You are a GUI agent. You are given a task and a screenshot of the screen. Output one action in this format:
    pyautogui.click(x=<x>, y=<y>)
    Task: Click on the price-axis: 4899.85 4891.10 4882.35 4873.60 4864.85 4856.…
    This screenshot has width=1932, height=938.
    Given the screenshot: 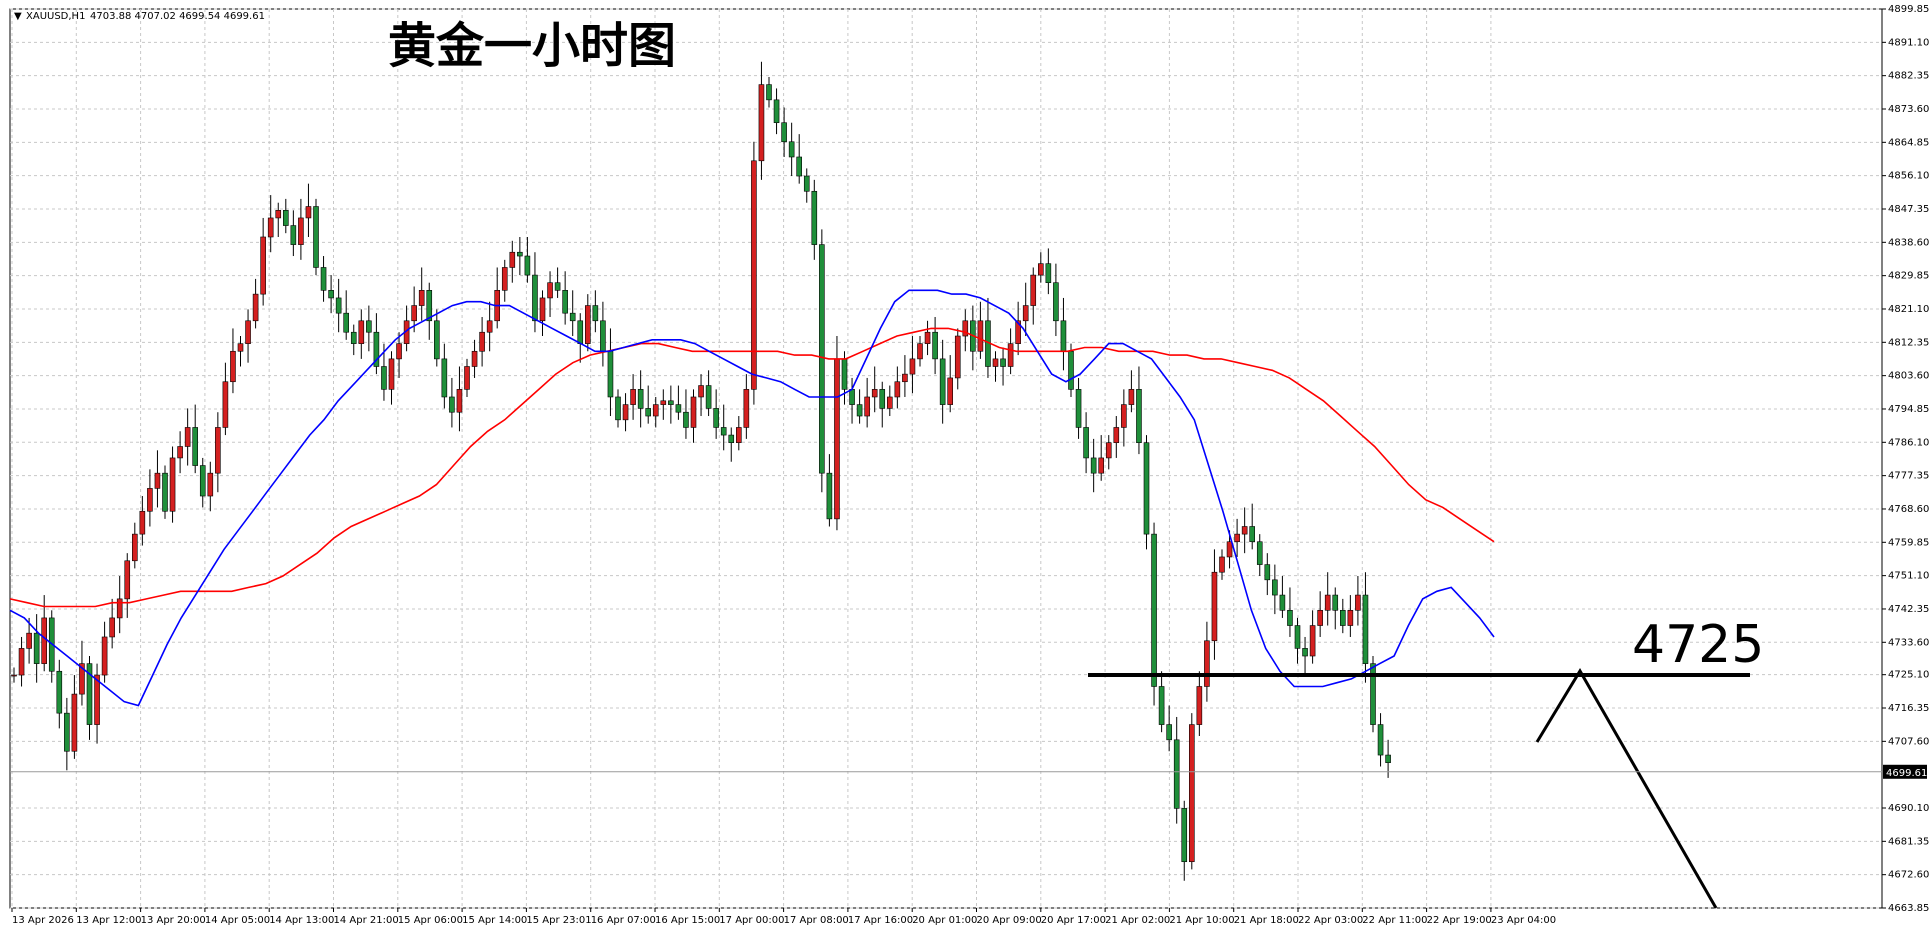 What is the action you would take?
    pyautogui.click(x=1905, y=459)
    